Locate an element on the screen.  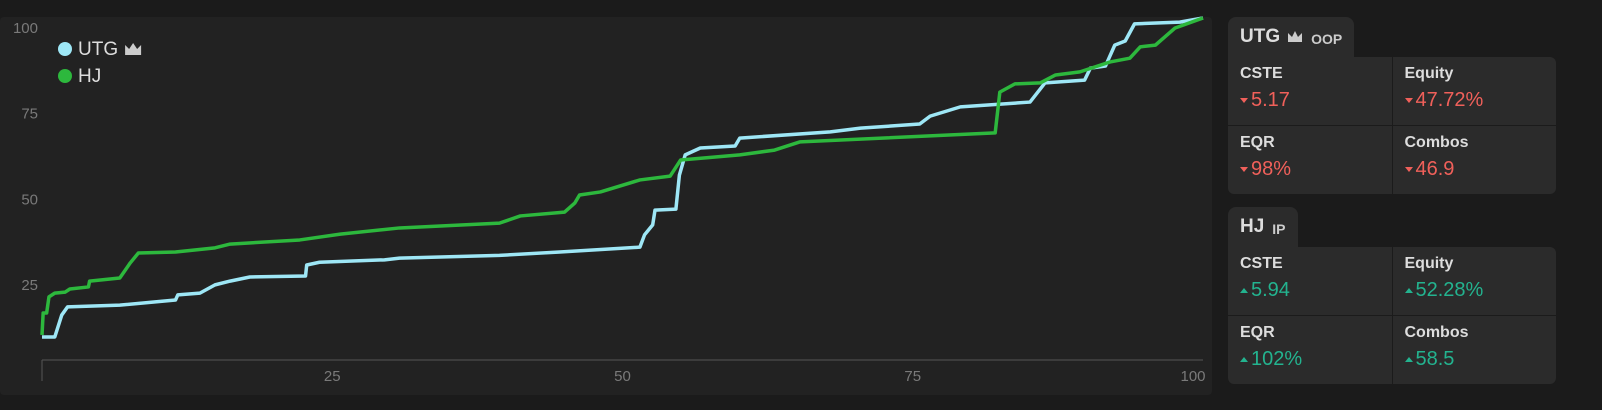
x-tick-label: 75 is located at coordinates (912, 376).